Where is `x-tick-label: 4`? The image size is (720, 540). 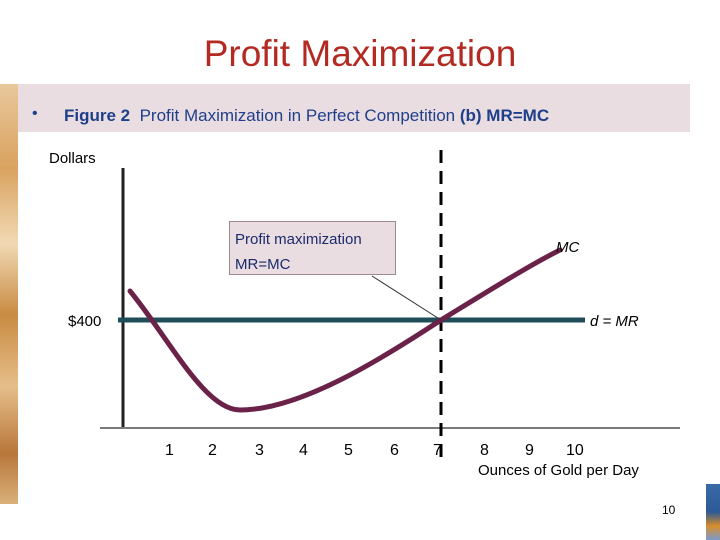
x-tick-label: 4 is located at coordinates (303, 450).